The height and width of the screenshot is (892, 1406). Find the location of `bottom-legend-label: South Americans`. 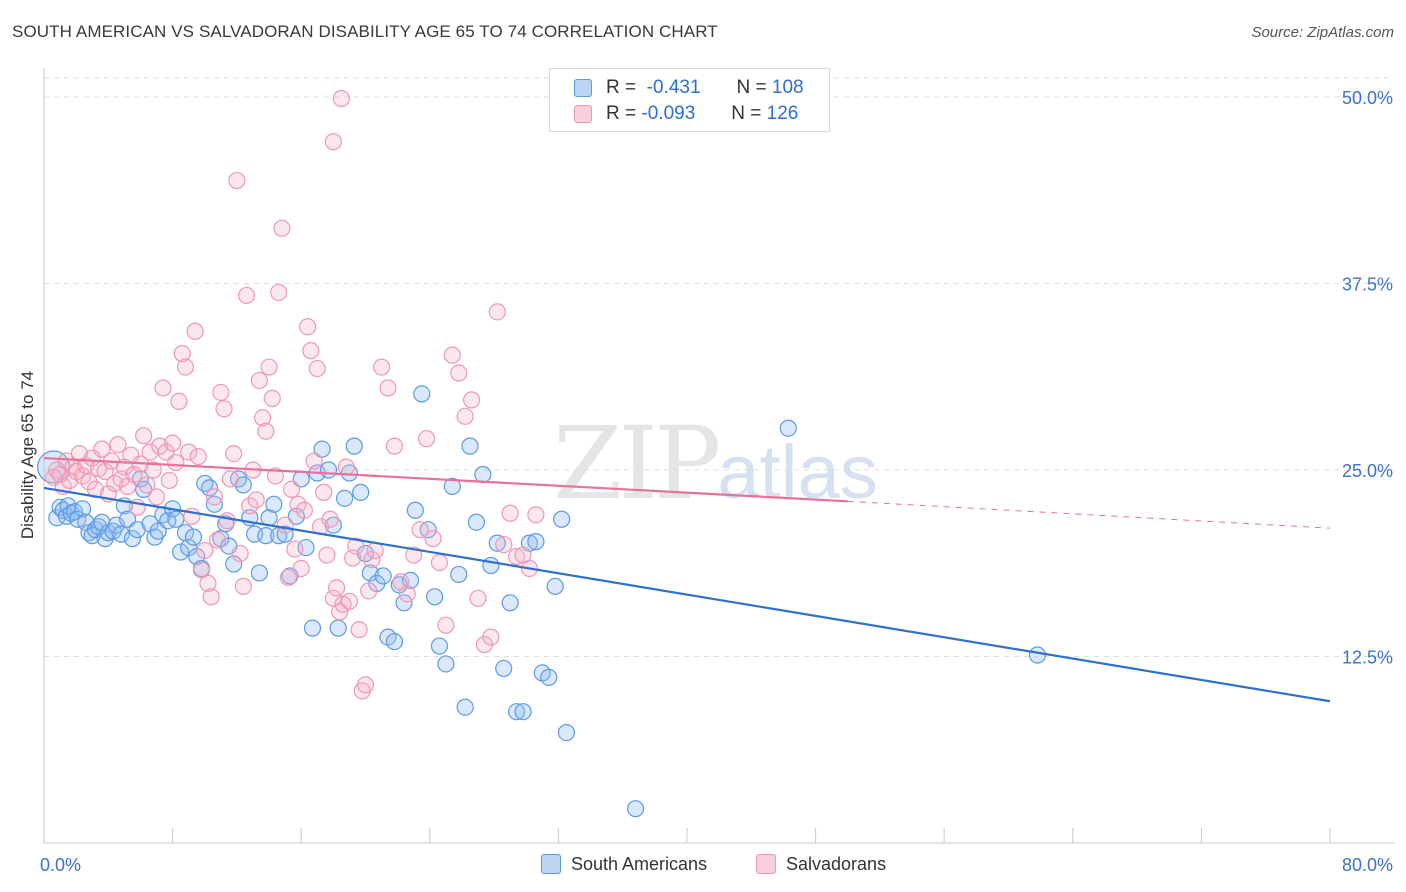

bottom-legend-label: South Americans is located at coordinates (639, 863).